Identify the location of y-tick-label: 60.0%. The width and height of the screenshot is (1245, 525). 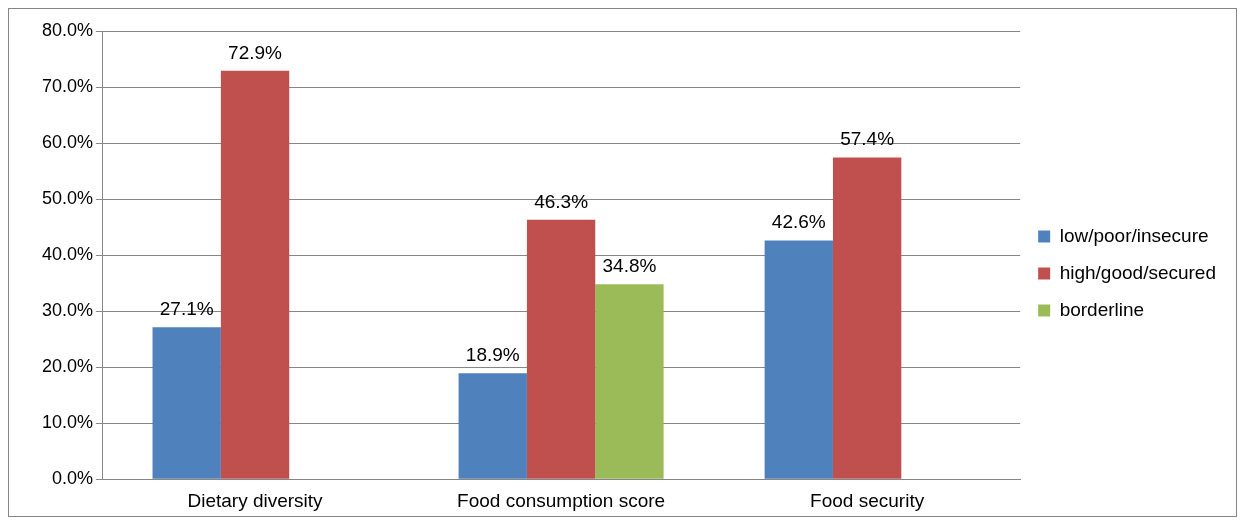
(67, 142).